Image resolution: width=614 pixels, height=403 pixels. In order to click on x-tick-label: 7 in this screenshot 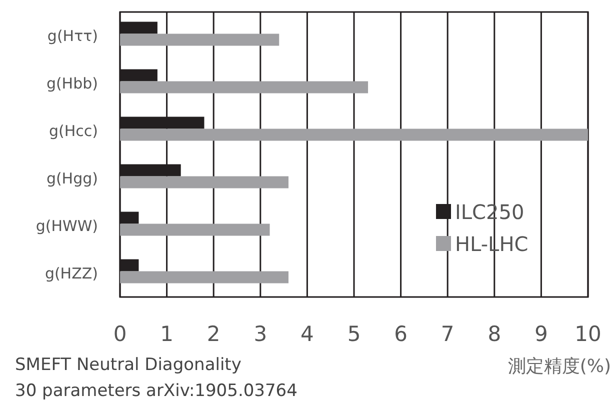, I will do `click(447, 334)`.